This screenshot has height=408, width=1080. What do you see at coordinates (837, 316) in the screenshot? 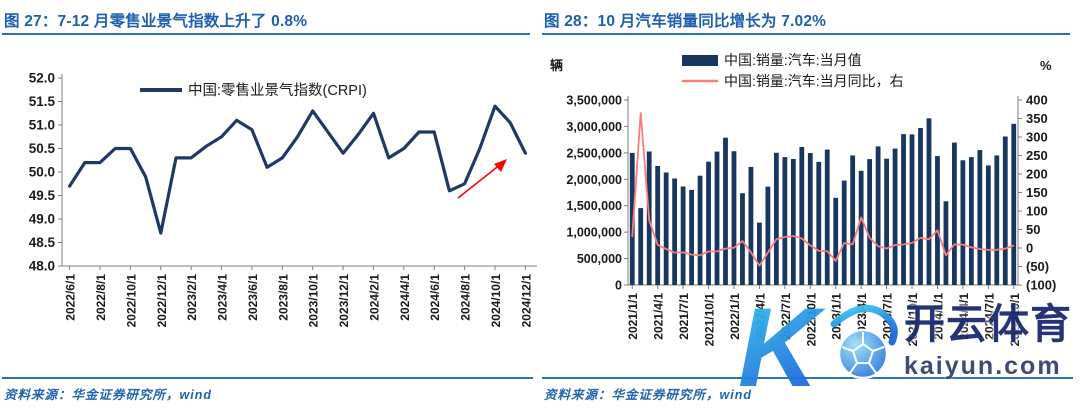
I see `x-tick-label: 2023/1/1` at bounding box center [837, 316].